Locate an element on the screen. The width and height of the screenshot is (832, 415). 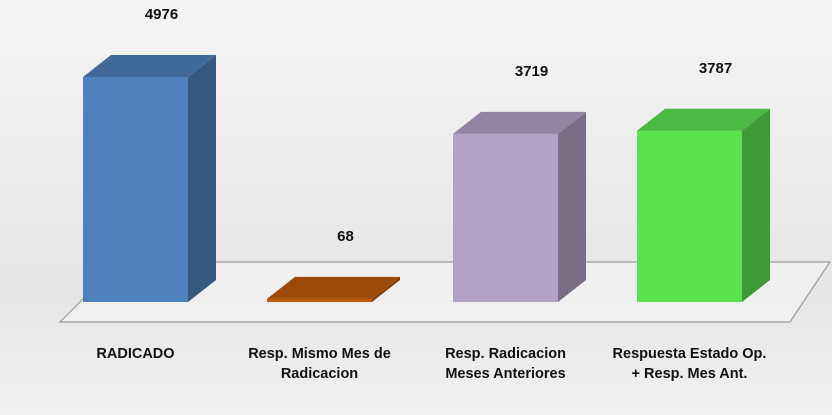
value-label: 68 is located at coordinates (345, 236).